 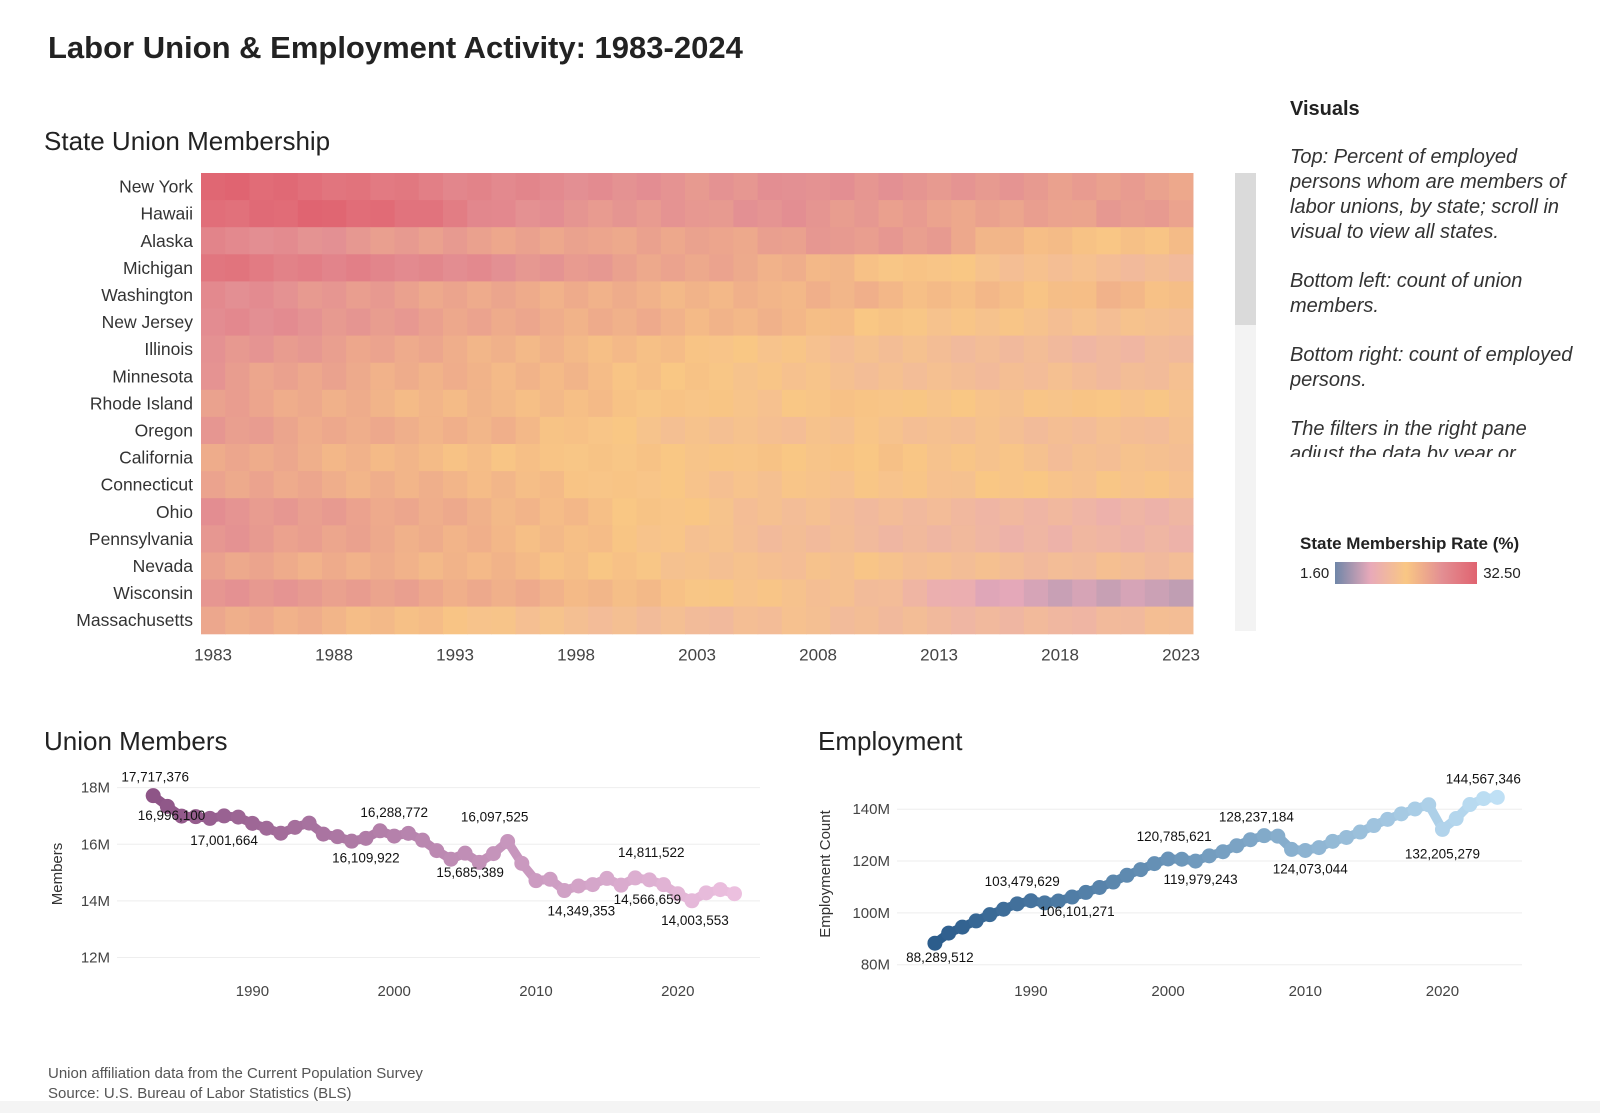 I want to click on data-label: 132,205,279, so click(x=1442, y=853).